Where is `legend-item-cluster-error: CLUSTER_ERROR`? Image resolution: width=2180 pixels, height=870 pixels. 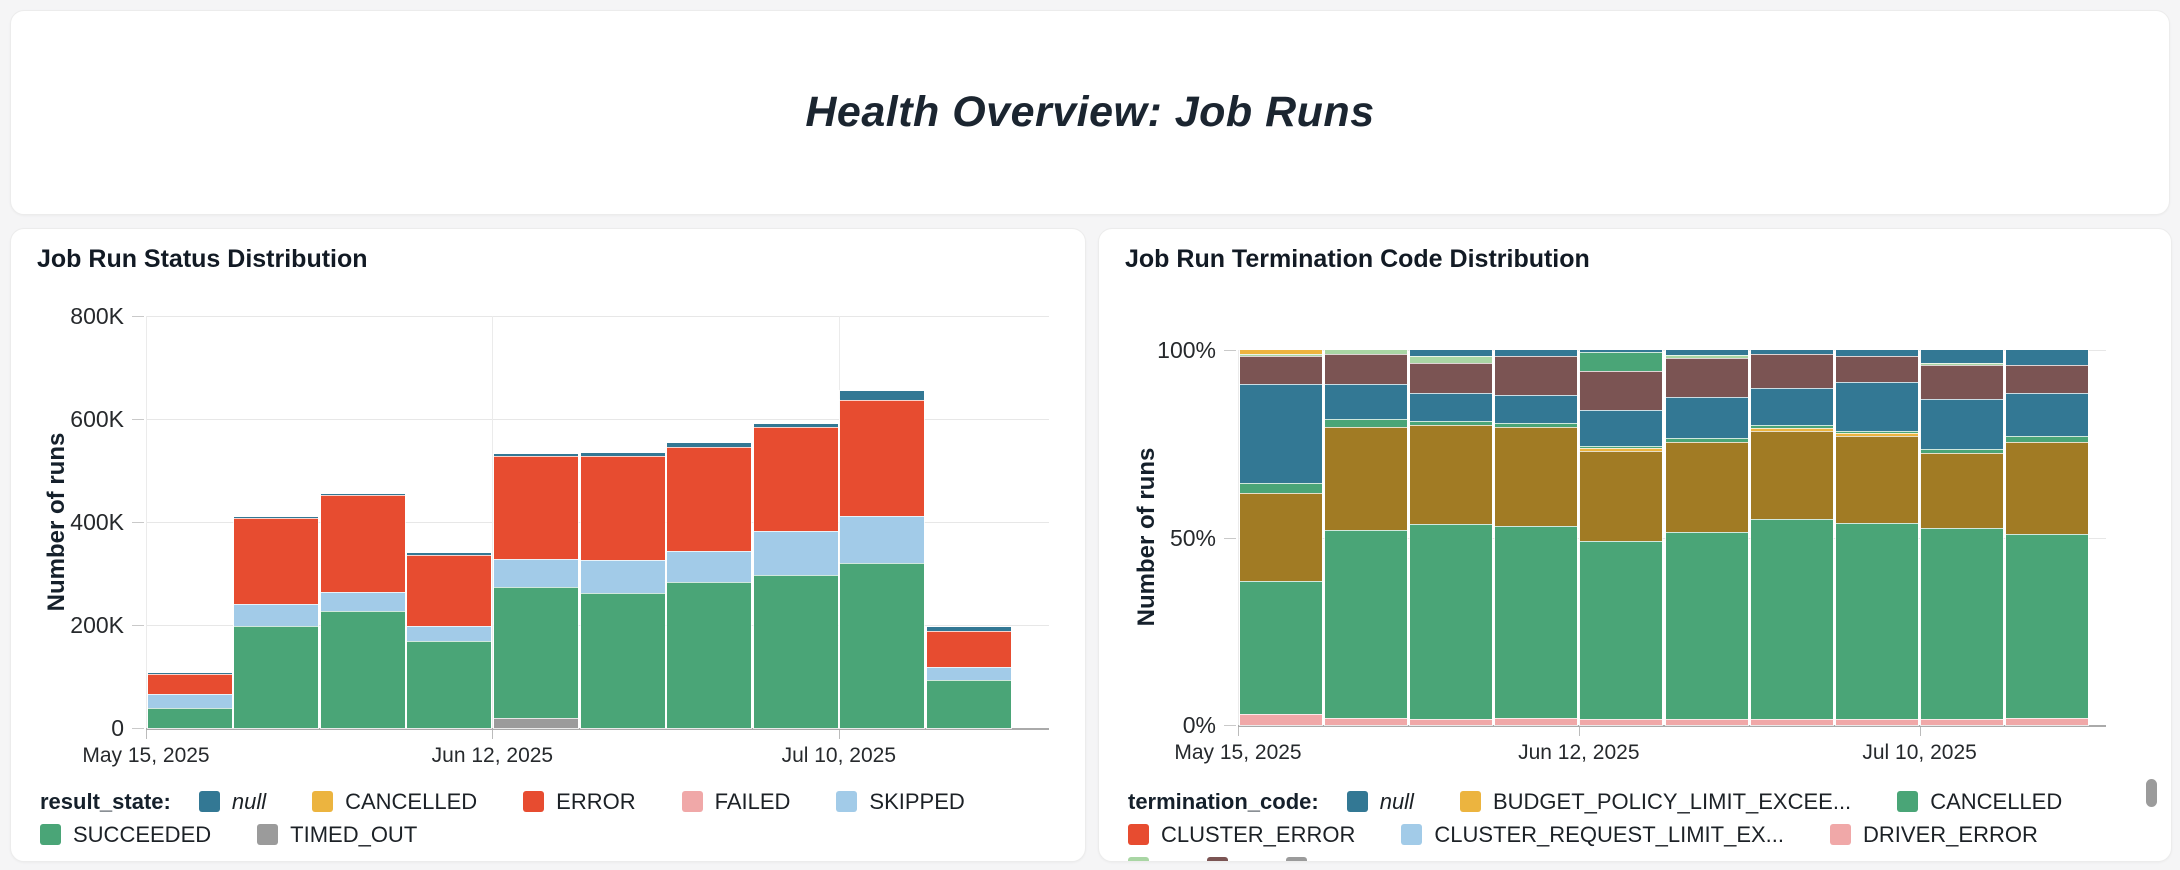
legend-item-cluster-error: CLUSTER_ERROR is located at coordinates (1241, 835).